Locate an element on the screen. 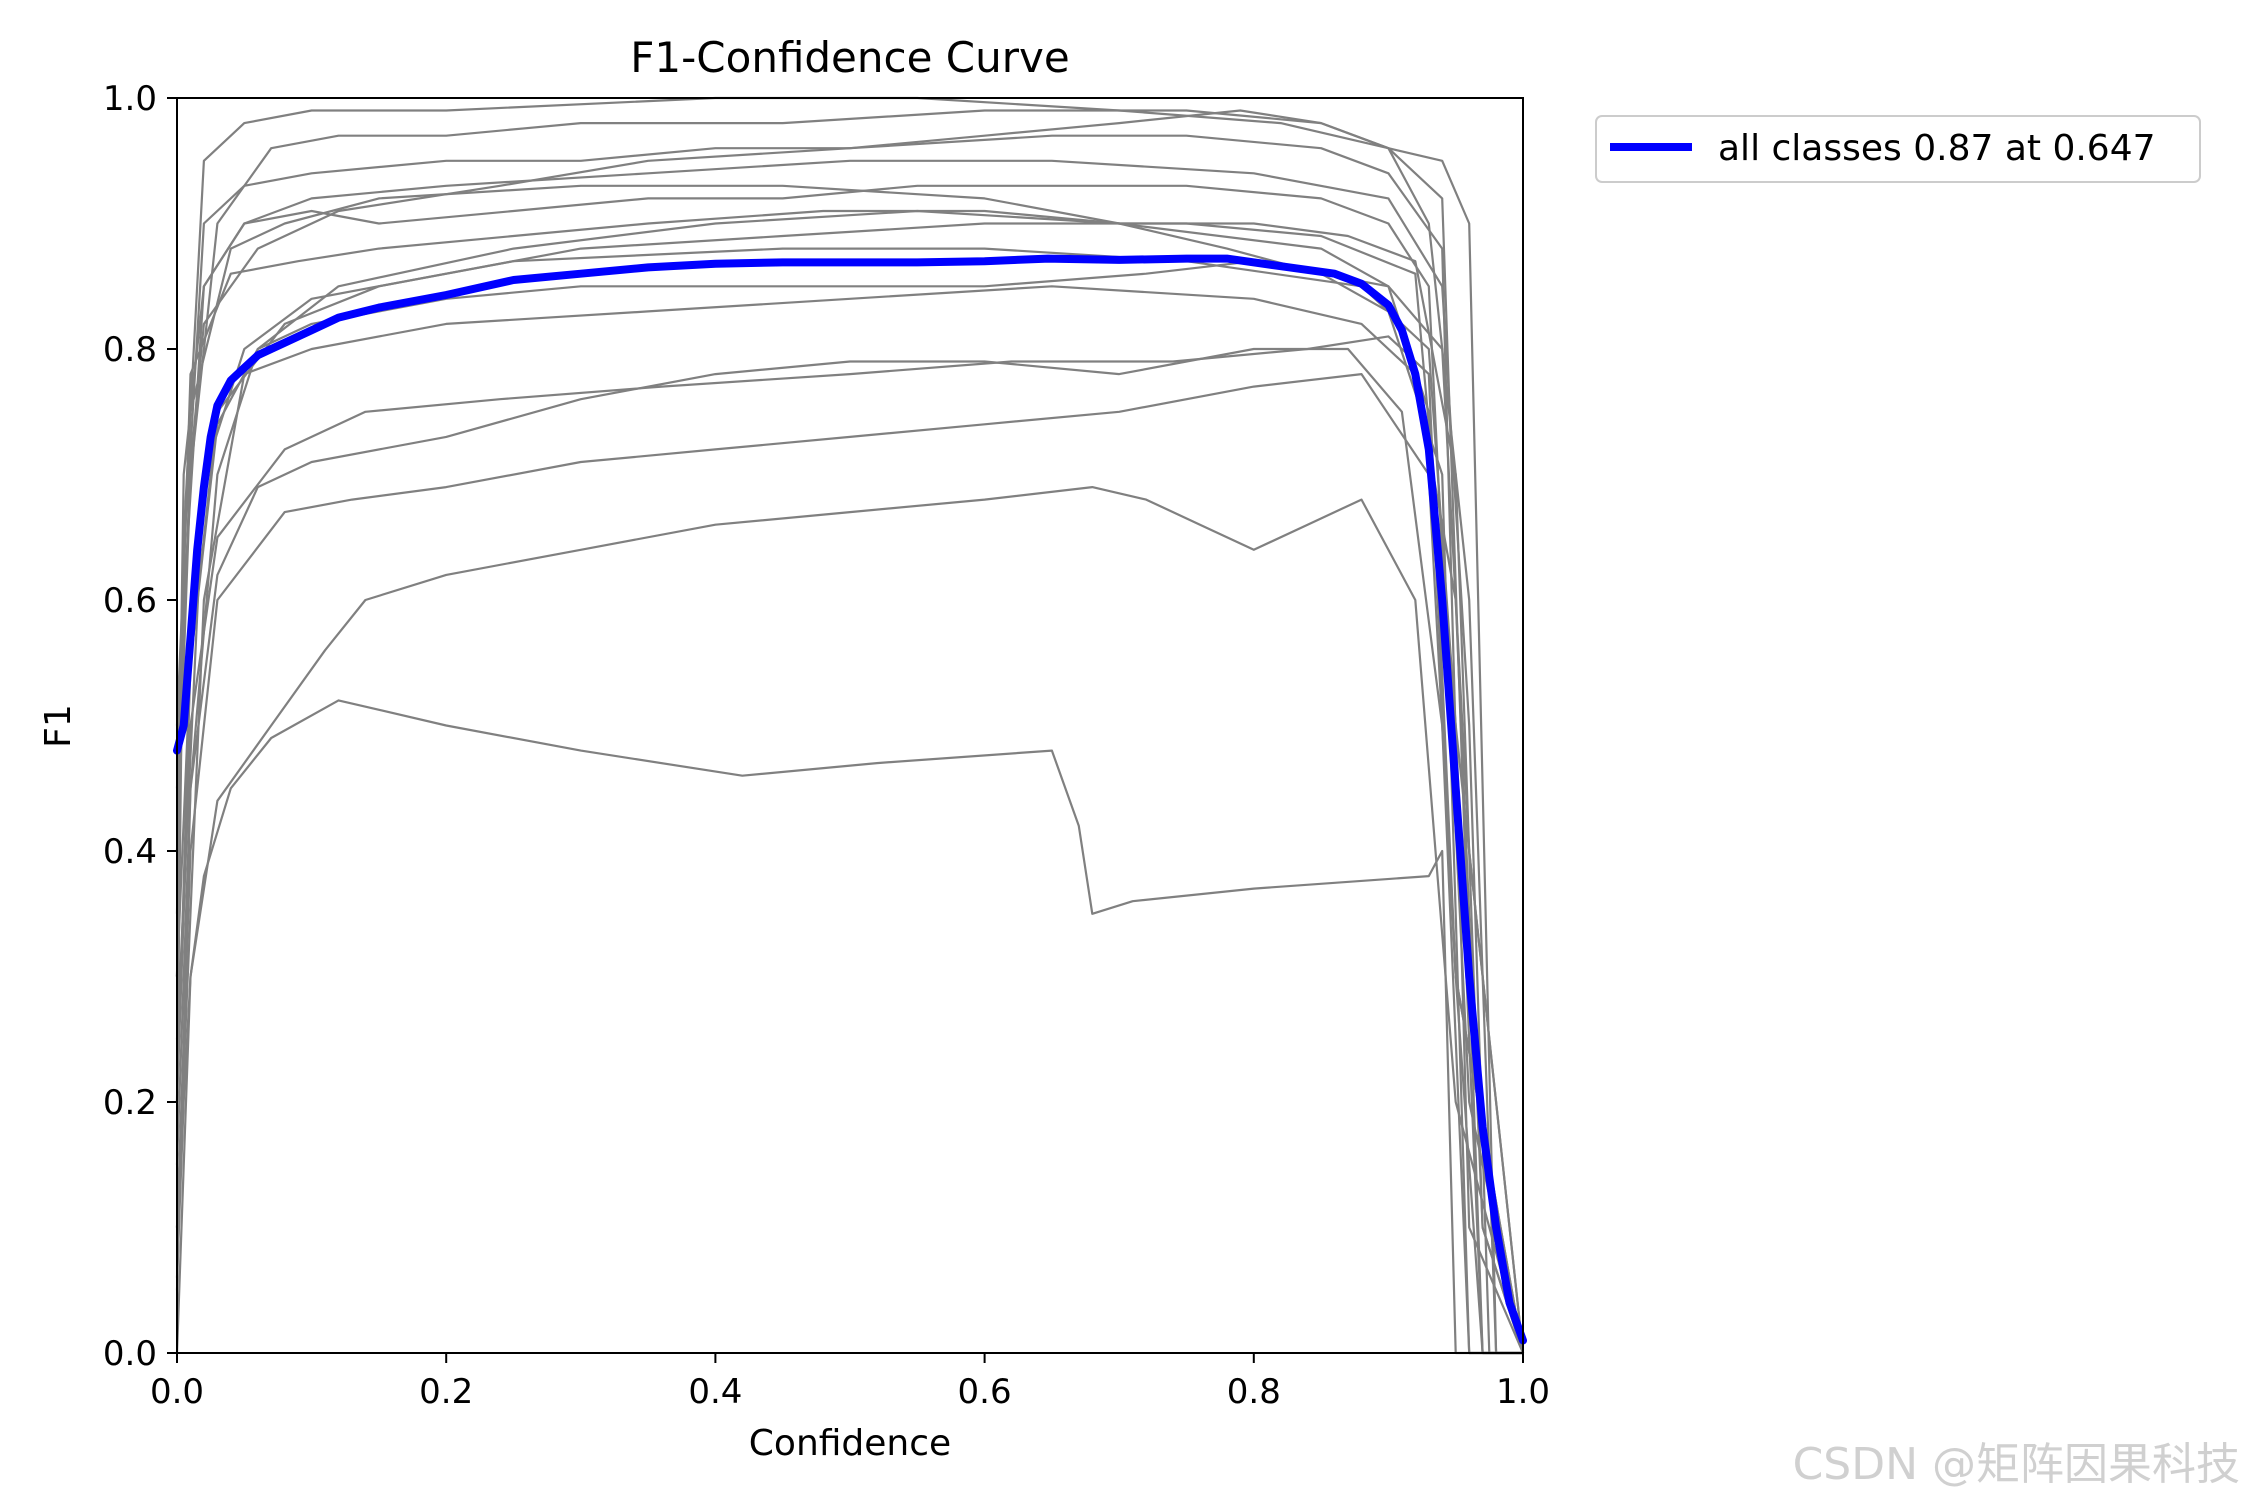  watermark: CSDN @矩阵因果科技 is located at coordinates (2016, 1464).